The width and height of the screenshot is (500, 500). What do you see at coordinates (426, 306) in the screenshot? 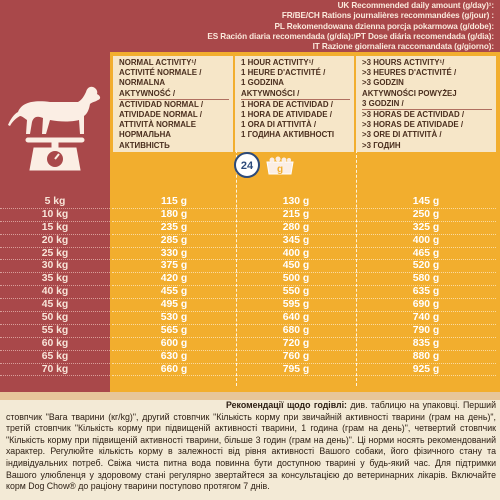
I see `amount-cell: 690 g` at bounding box center [426, 306].